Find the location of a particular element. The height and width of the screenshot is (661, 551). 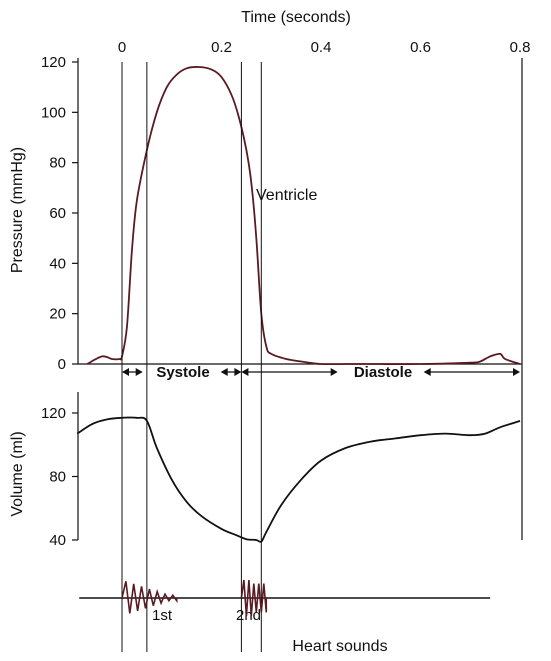

x-tick-label: 0 is located at coordinates (122, 47).